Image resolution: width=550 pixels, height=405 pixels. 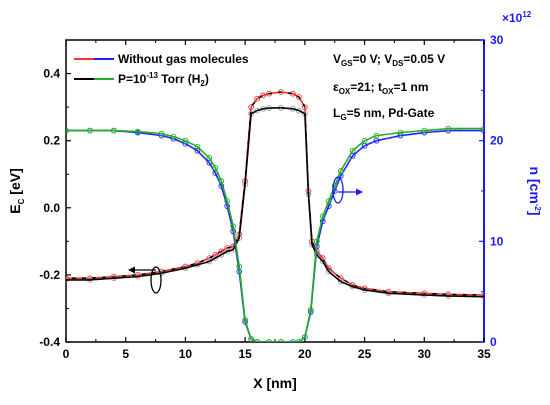 What do you see at coordinates (51, 74) in the screenshot?
I see `y-tick-label: 0.4` at bounding box center [51, 74].